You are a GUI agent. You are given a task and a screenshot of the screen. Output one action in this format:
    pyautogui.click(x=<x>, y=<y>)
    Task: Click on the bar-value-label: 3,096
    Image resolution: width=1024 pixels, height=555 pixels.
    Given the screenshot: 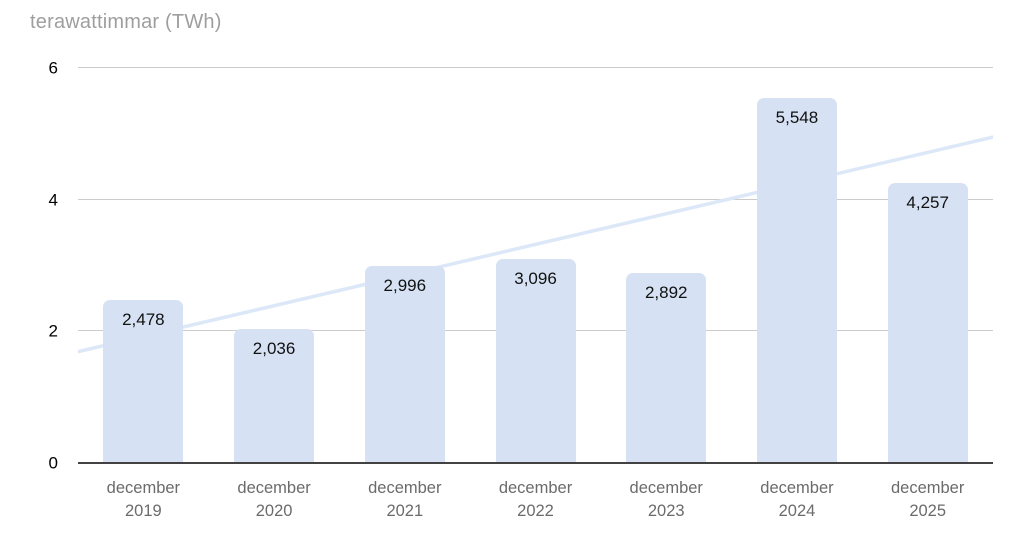 What is the action you would take?
    pyautogui.click(x=535, y=279)
    